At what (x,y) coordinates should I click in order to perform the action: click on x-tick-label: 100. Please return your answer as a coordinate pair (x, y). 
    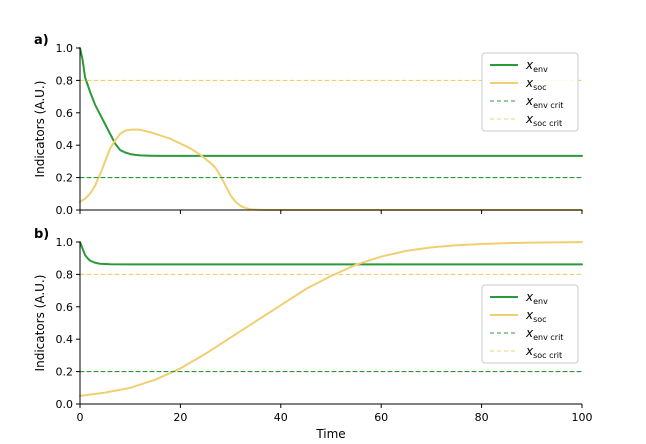
    Looking at the image, I should click on (582, 417).